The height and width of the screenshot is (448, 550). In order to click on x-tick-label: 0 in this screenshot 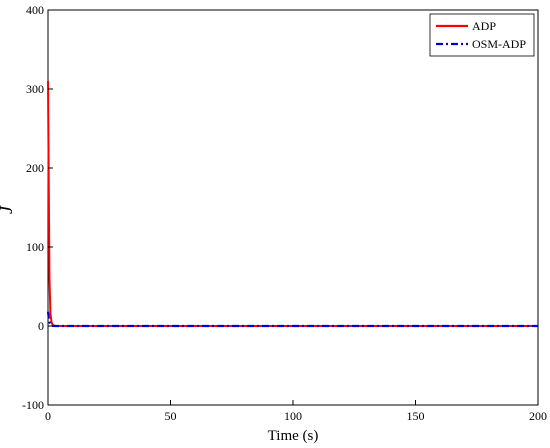, I will do `click(48, 416)`.